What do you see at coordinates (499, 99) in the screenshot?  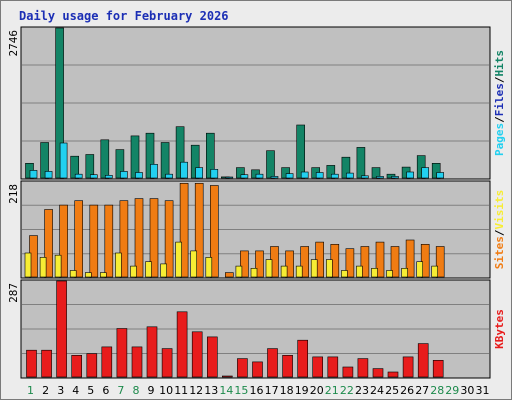 I see `legend-files: Files` at bounding box center [499, 99].